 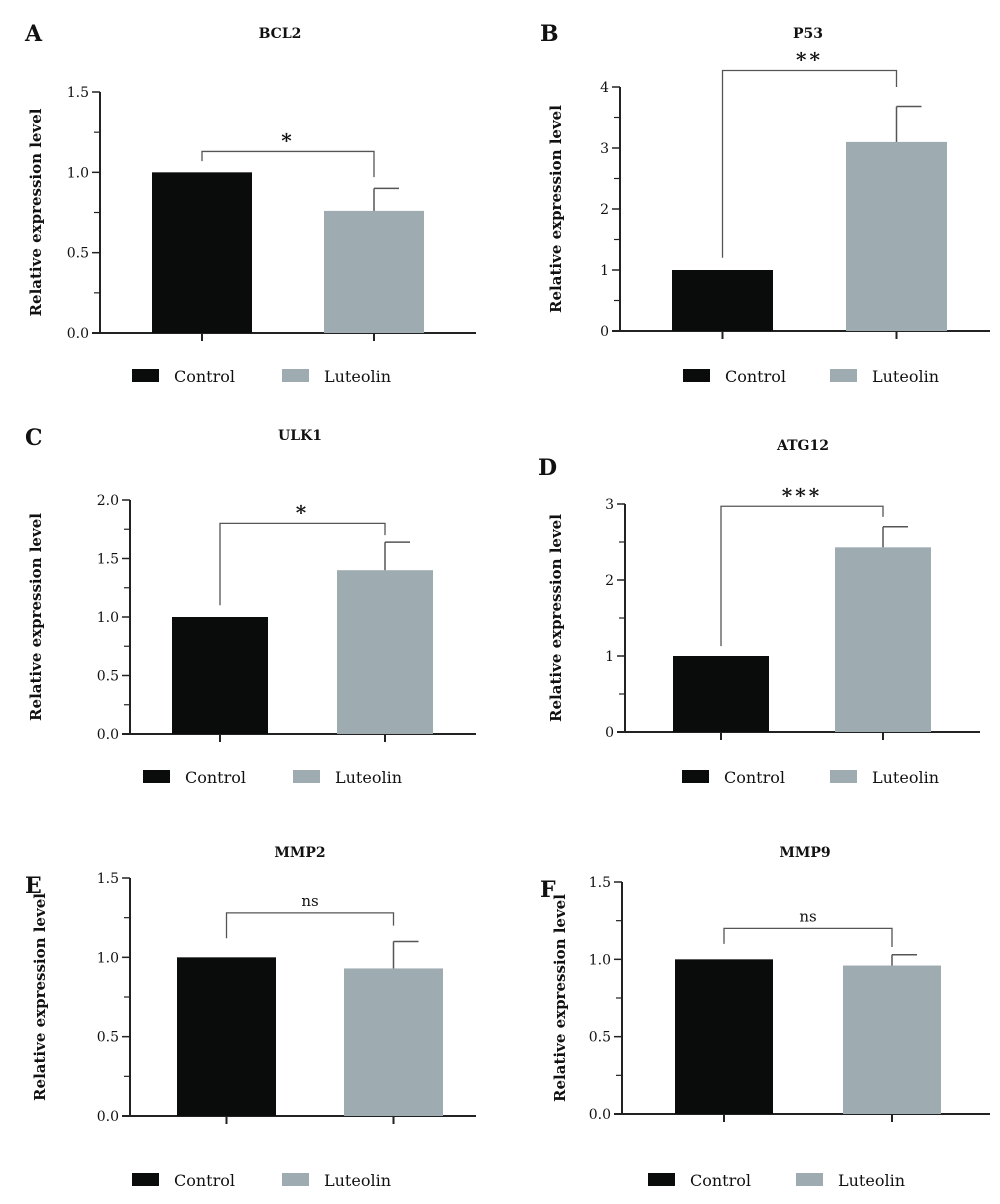 I want to click on chart-title: ULK1, so click(x=300, y=436).